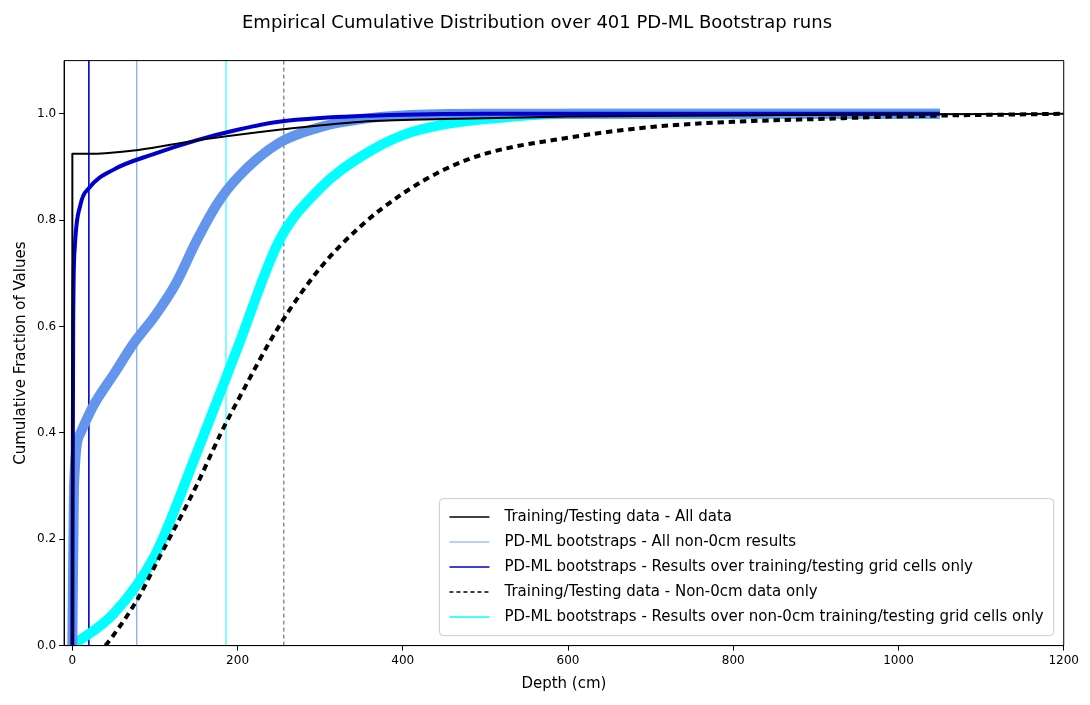  Describe the element at coordinates (238, 659) in the screenshot. I see `x-tick-label: 200` at that location.